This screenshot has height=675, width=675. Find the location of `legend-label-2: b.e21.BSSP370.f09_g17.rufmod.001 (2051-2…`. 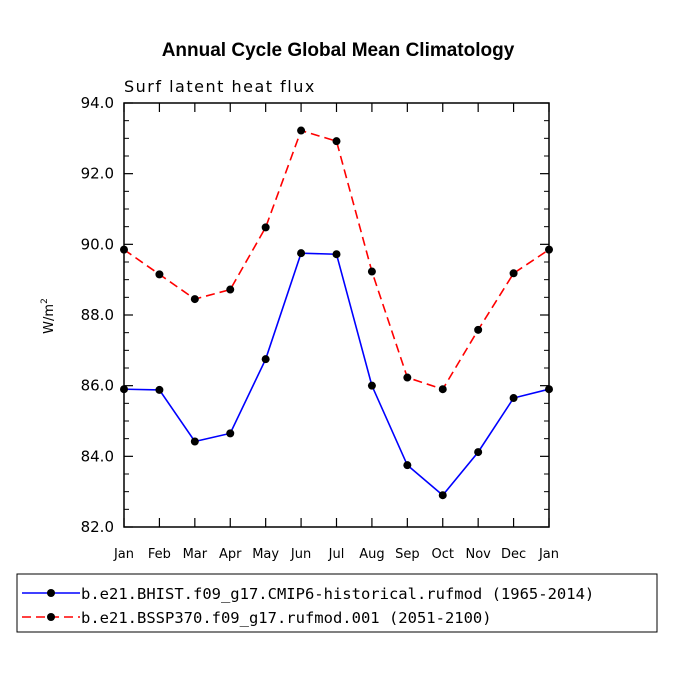

legend-label-2: b.e21.BSSP370.f09_g17.rufmod.001 (2051-2… is located at coordinates (286, 618).